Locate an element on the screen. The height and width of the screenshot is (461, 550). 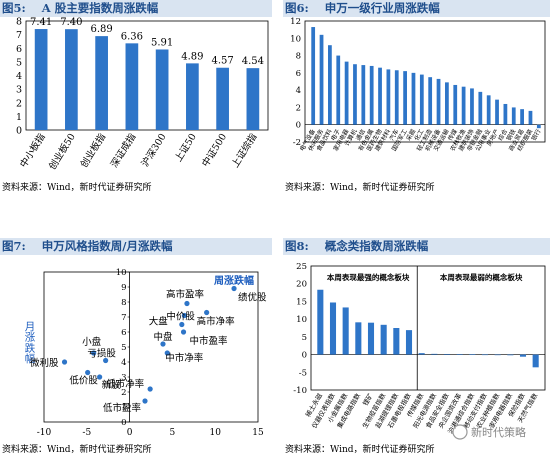
point-label: 中市盈率 is located at coordinates (209, 341).